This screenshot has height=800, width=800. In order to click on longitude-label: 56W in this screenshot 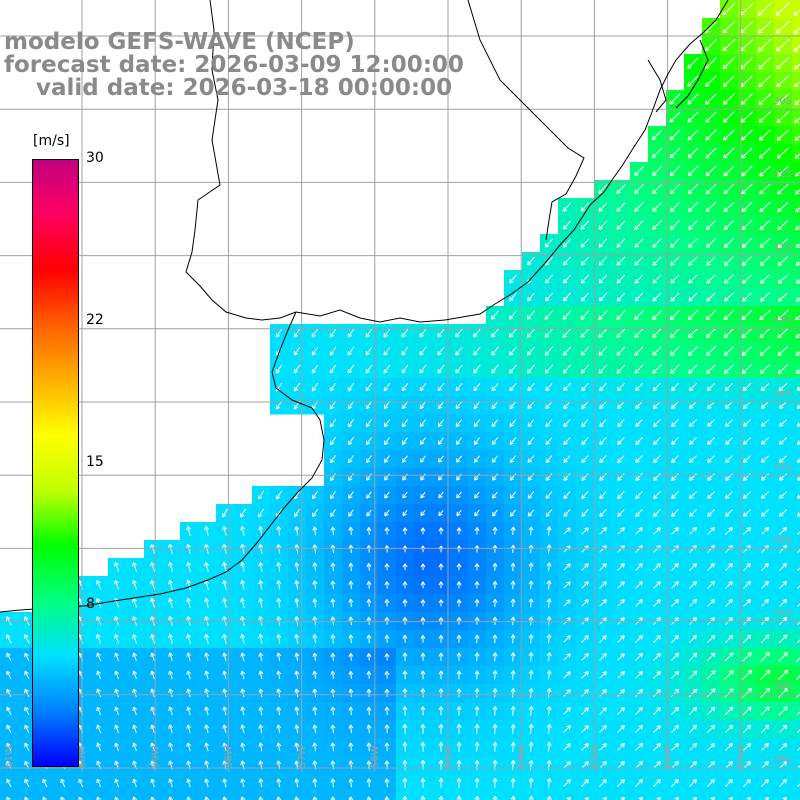, I will do `click(375, 756)`.